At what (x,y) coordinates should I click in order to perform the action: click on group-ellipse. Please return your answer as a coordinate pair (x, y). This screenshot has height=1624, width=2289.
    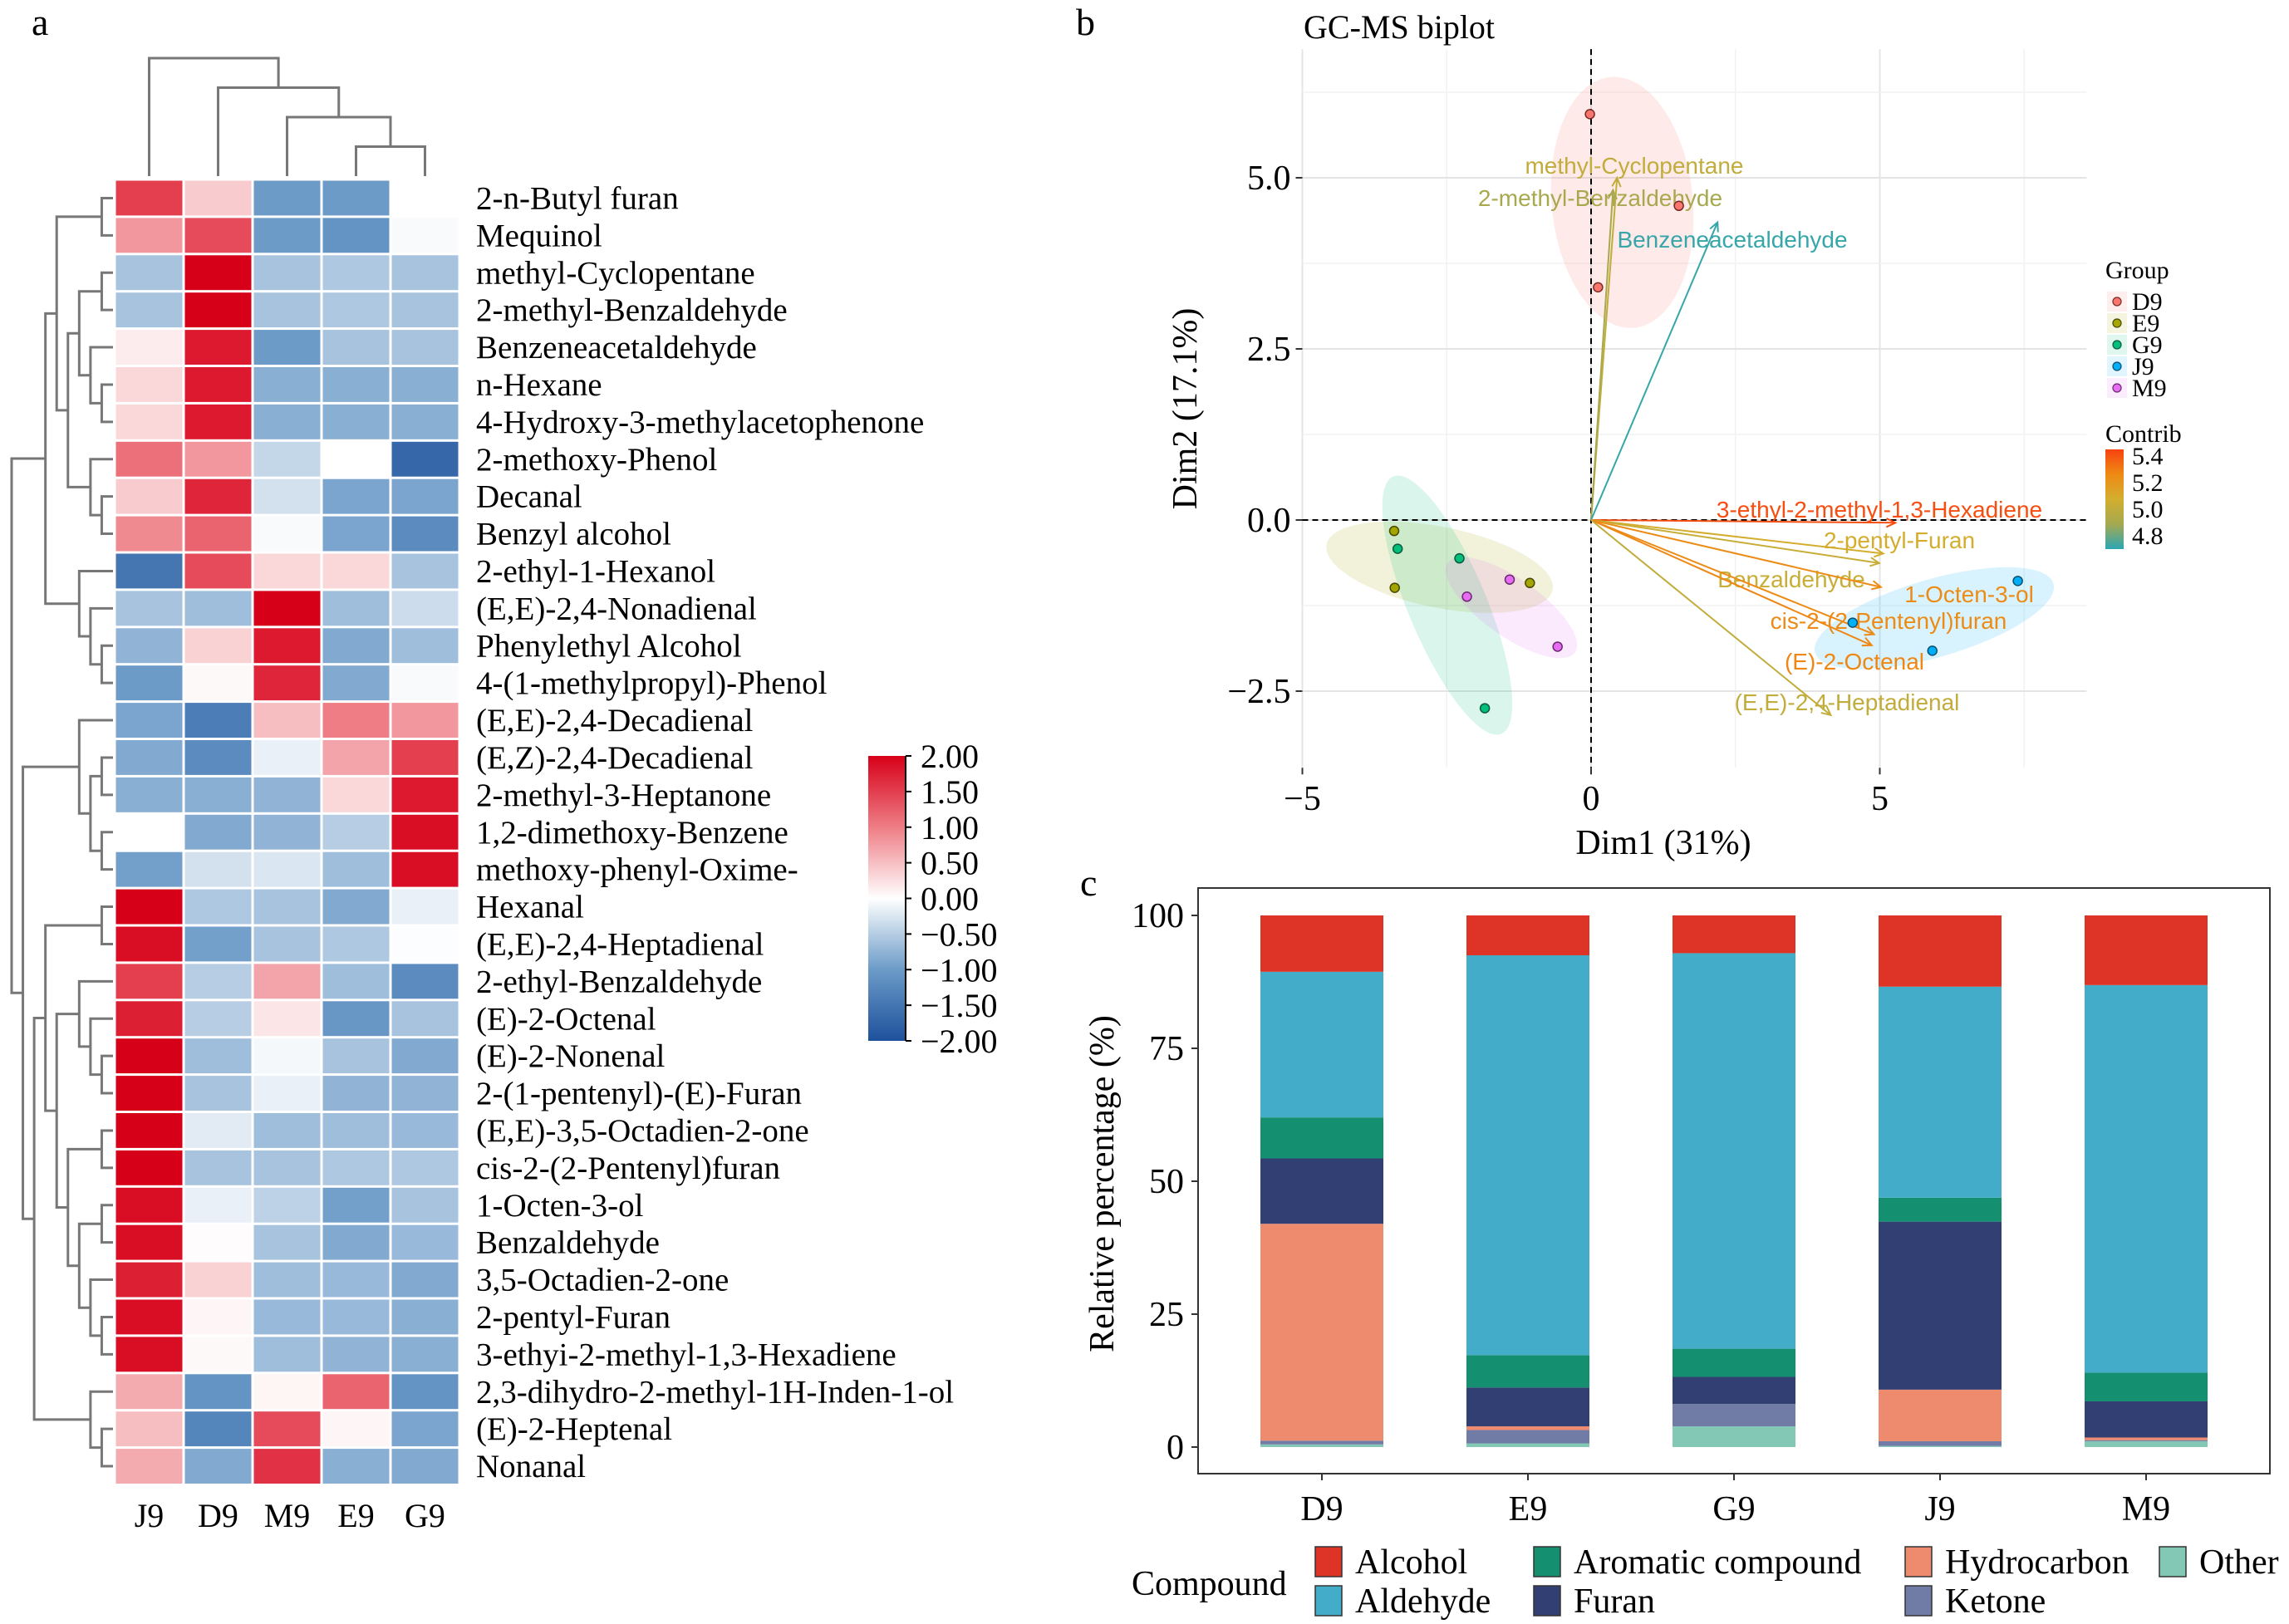
    Looking at the image, I should click on (1622, 202).